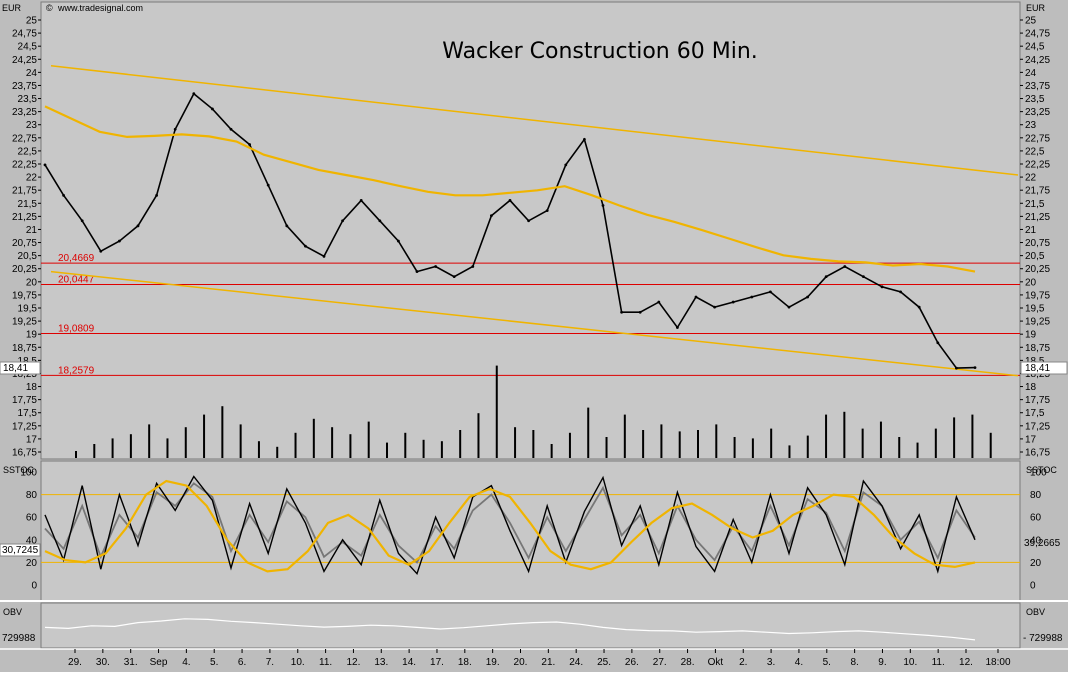 Image resolution: width=1068 pixels, height=677 pixels. I want to click on price-tick-label: 22,5, so click(28, 151).